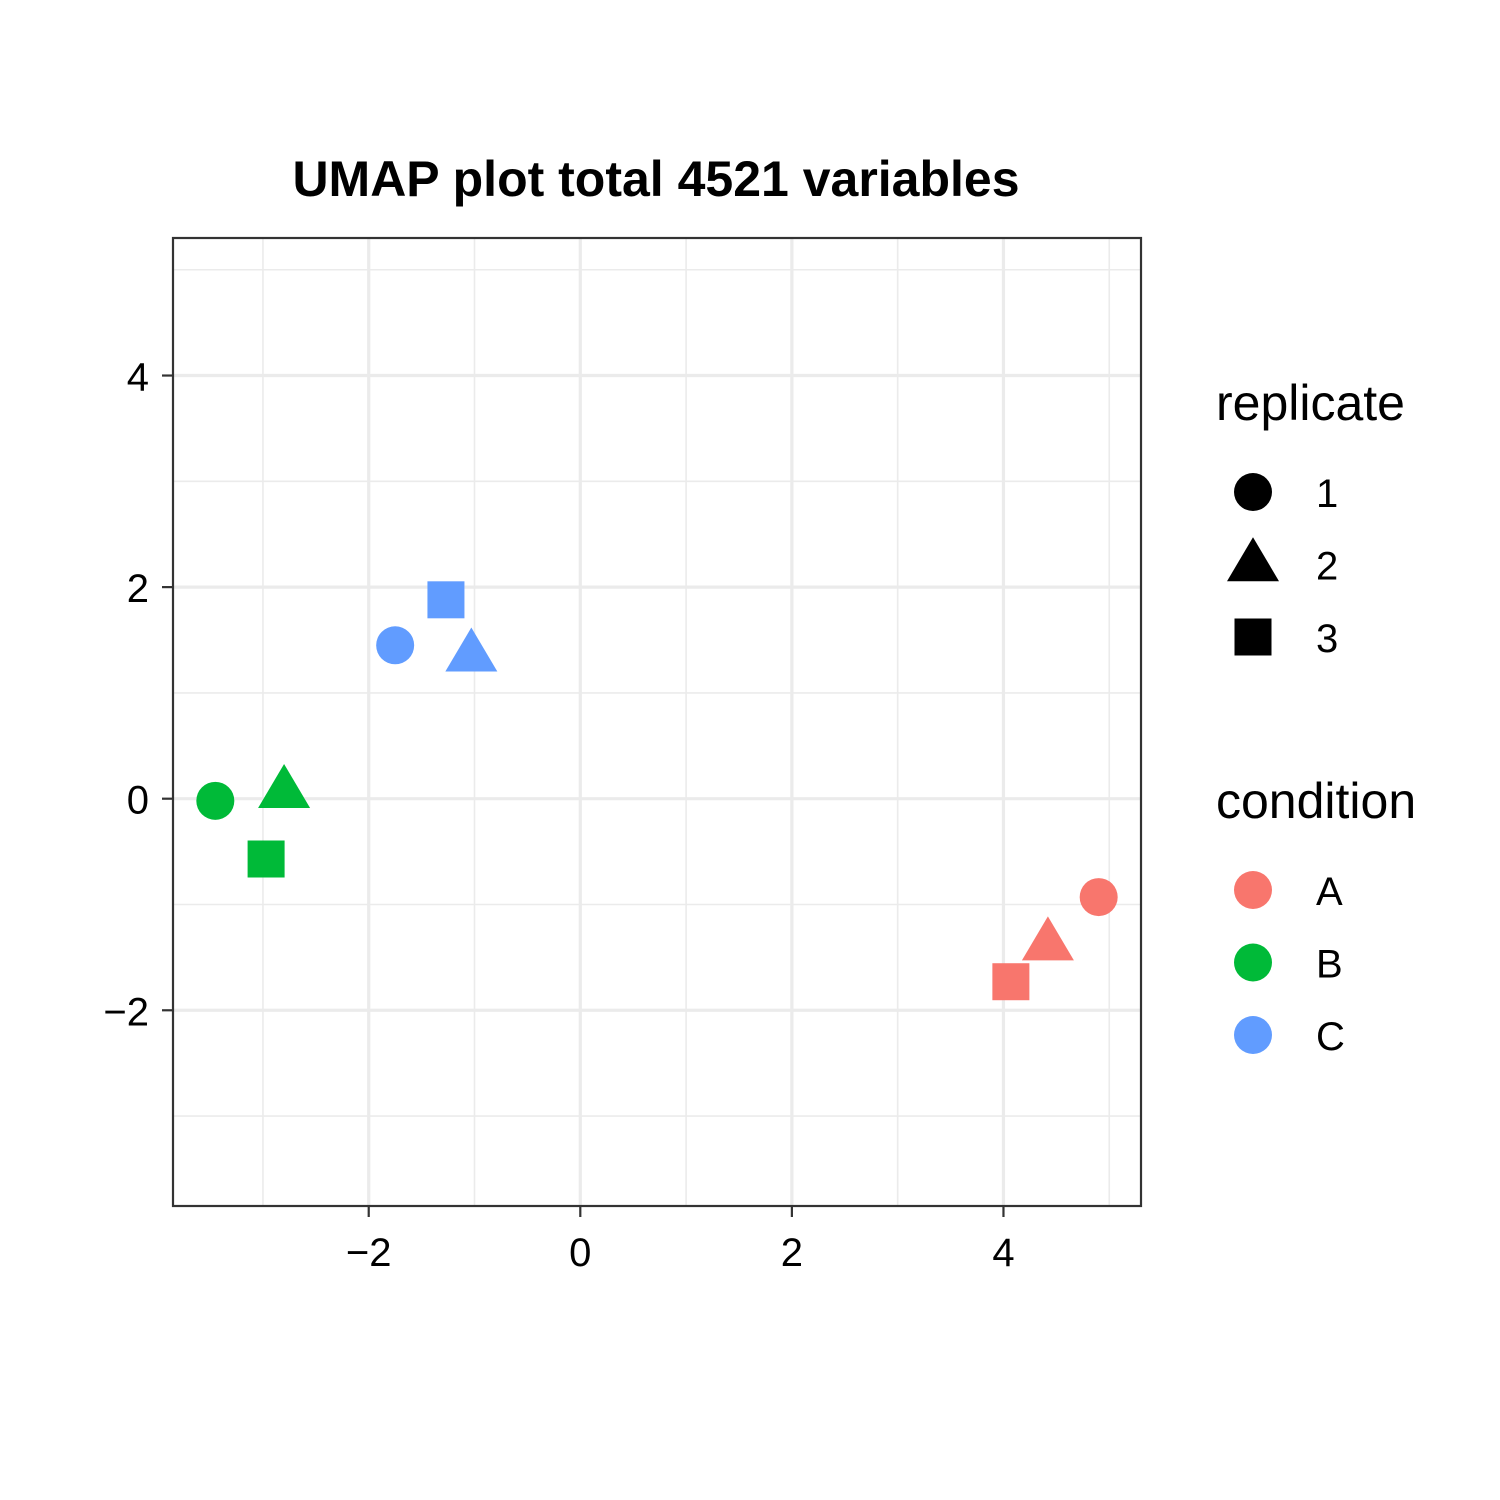  What do you see at coordinates (138, 378) in the screenshot?
I see `y-tick-label: 4` at bounding box center [138, 378].